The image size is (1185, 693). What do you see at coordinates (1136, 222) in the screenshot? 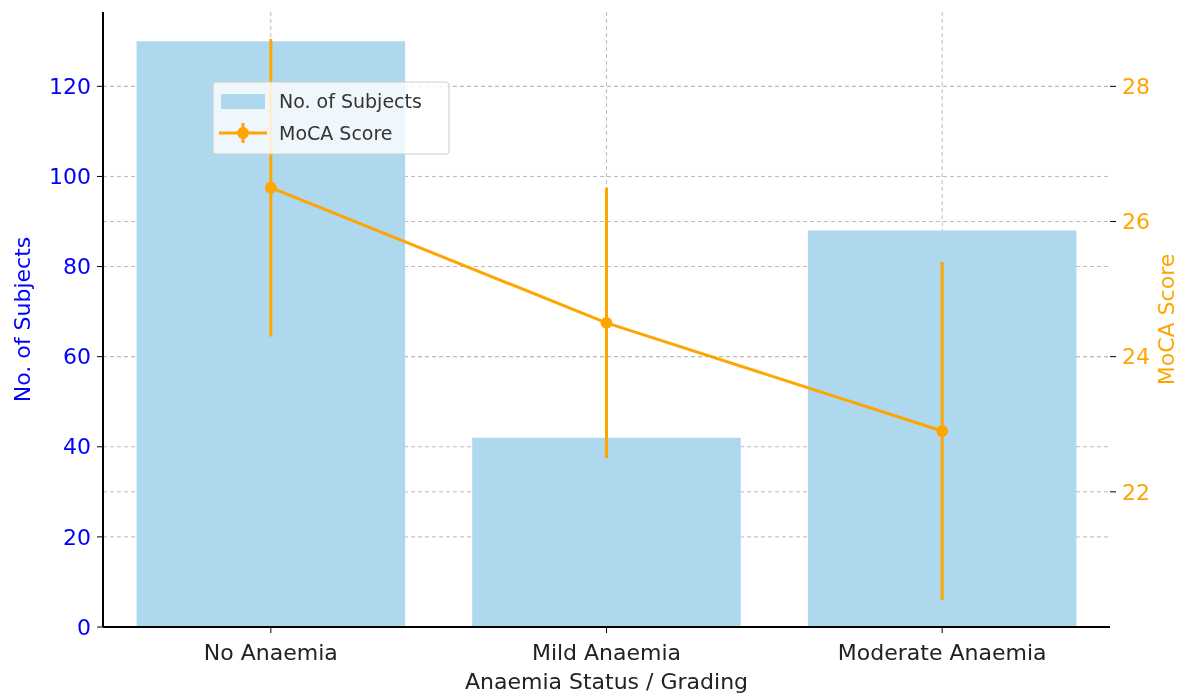
I see `y2-tick-label: 26` at bounding box center [1136, 222].